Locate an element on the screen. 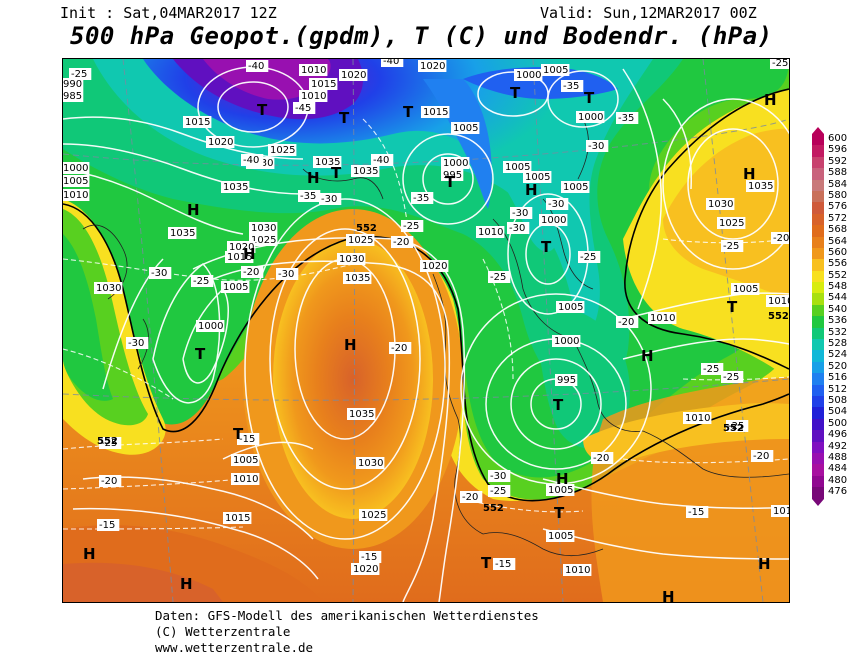 This screenshot has width=850, height=657. temperature-label: -15 is located at coordinates (504, 564).